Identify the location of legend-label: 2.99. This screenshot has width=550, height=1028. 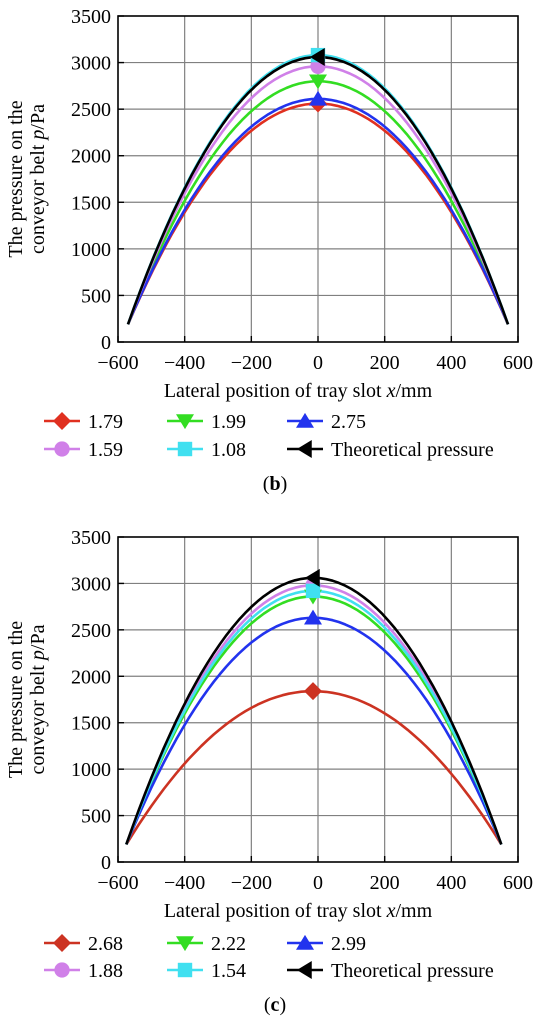
(348, 944).